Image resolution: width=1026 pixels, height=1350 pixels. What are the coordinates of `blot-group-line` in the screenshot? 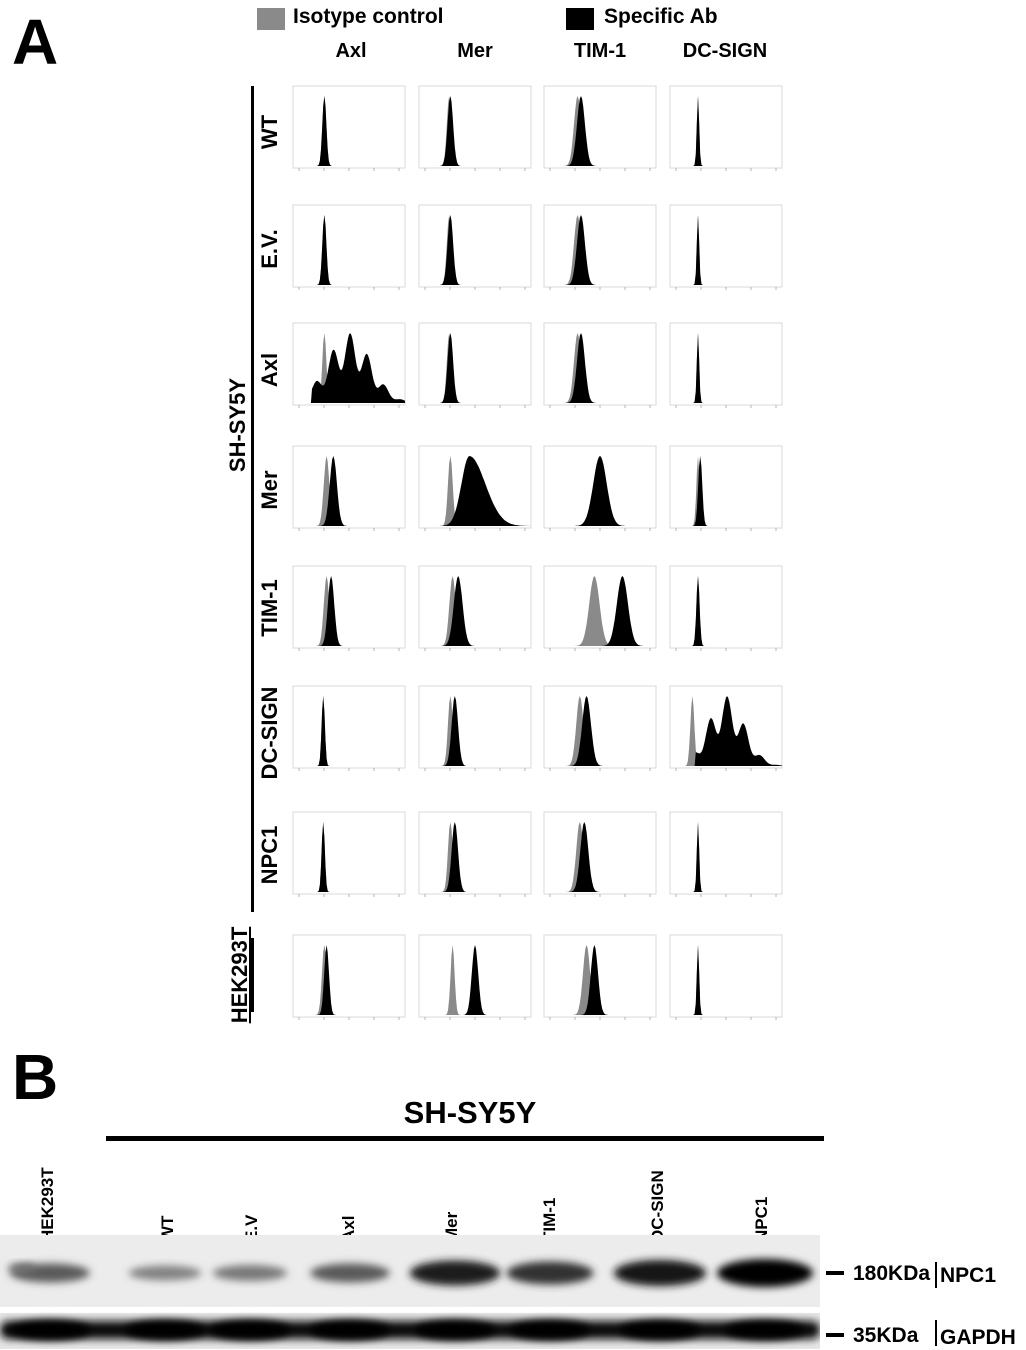 It's located at (465, 1138).